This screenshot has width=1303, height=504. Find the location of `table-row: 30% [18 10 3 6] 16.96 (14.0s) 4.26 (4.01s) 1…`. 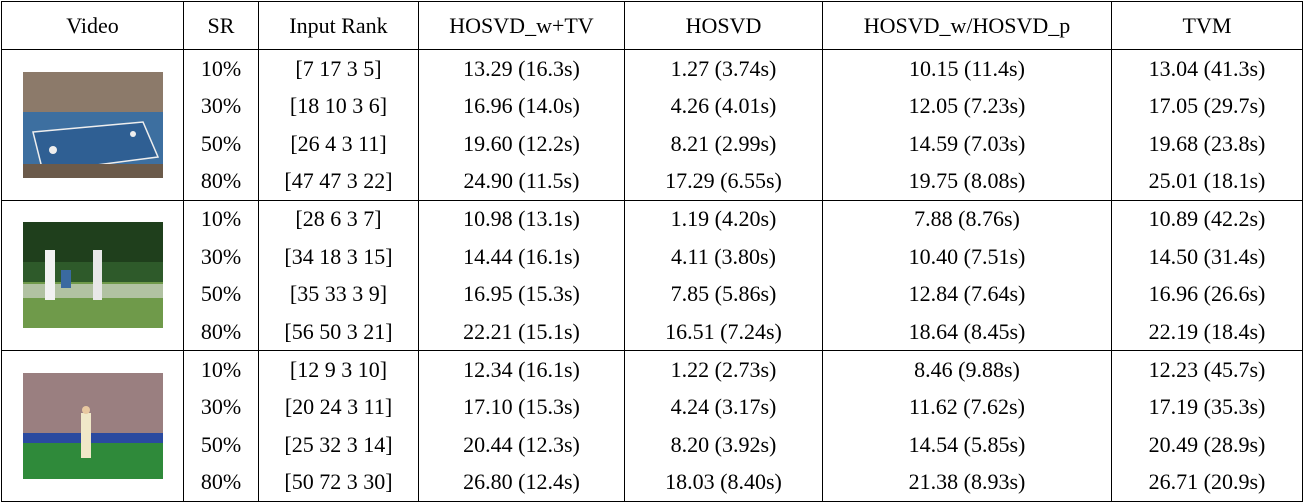

table-row: 30% [18 10 3 6] 16.96 (14.0s) 4.26 (4.01s) 1… is located at coordinates (652, 106).